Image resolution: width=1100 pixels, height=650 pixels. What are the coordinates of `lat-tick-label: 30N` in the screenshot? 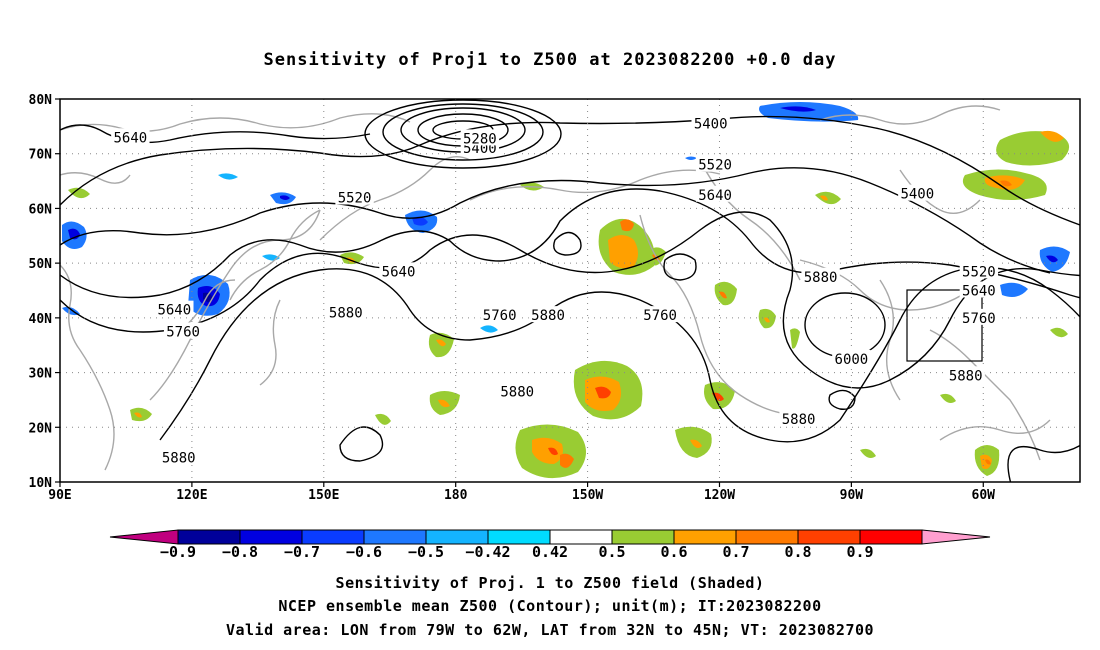 It's located at (41, 374).